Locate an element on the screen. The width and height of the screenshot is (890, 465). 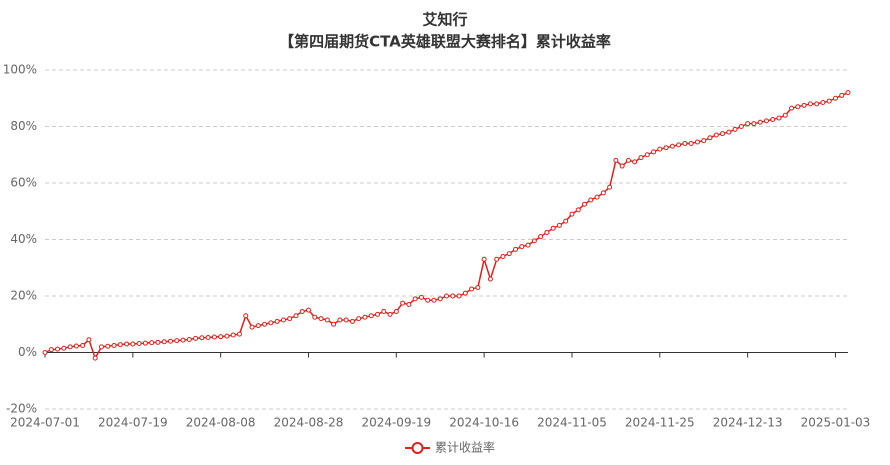
x-tick-label: 2024-07-01 is located at coordinates (45, 423).